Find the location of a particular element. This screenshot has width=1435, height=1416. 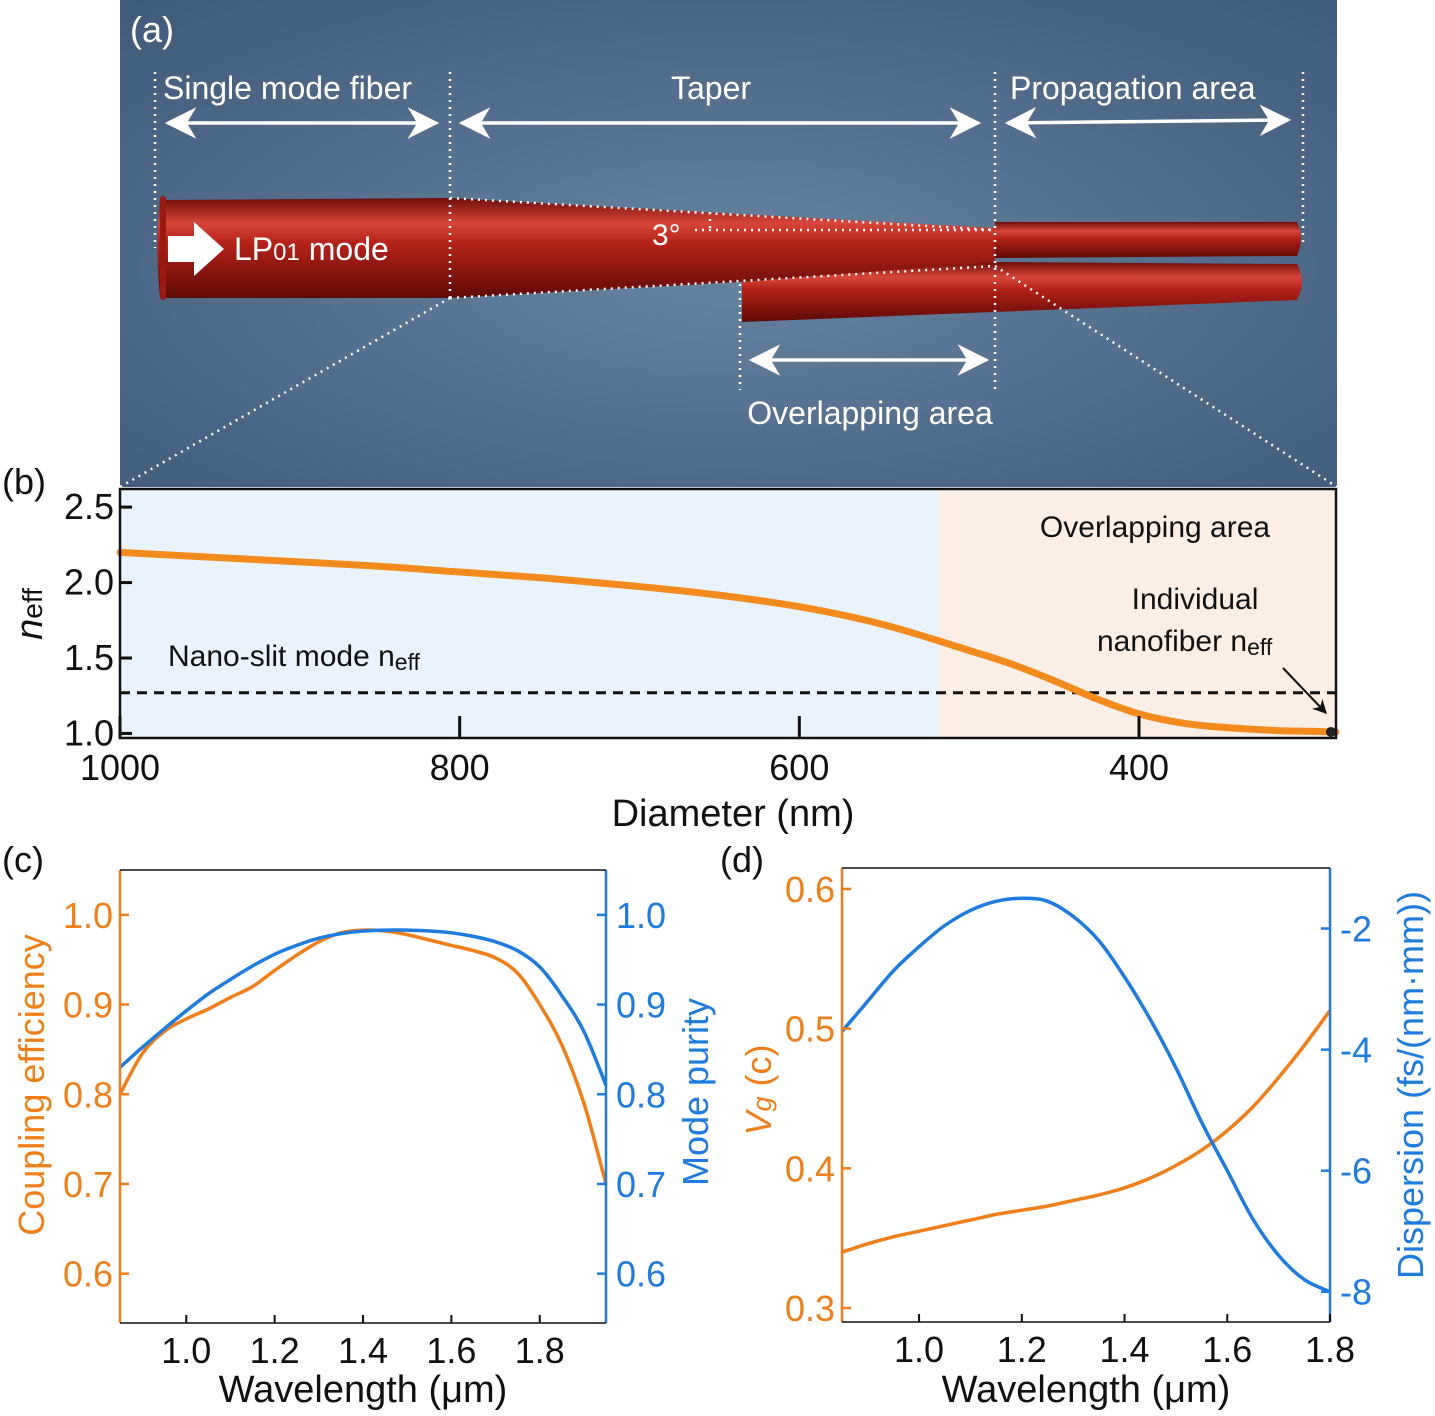

mode-label: LP01 mode is located at coordinates (311, 249).